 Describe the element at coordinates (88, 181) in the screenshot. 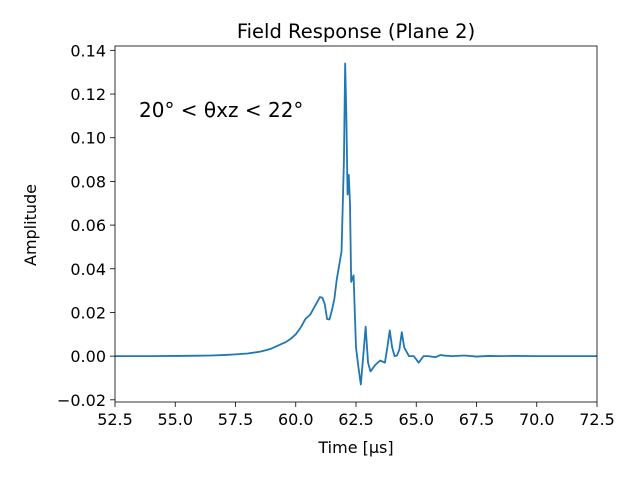

I see `y-tick-label: 0.08` at that location.